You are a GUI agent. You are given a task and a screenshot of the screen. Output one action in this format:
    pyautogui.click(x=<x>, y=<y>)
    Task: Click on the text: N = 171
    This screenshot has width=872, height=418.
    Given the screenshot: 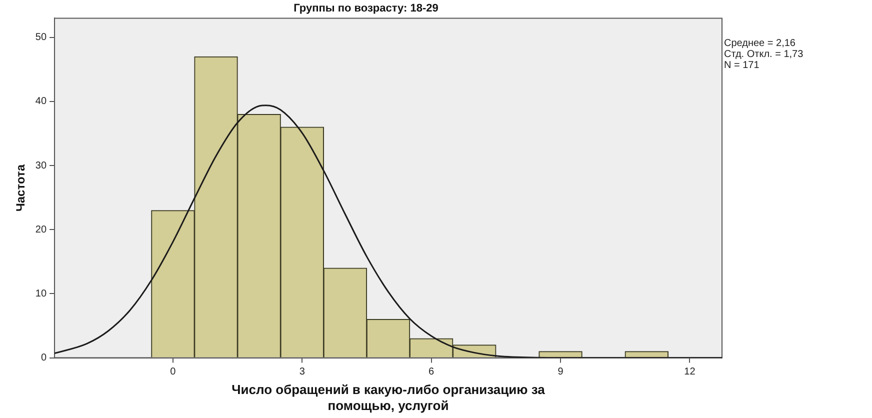 What is the action you would take?
    pyautogui.click(x=742, y=65)
    